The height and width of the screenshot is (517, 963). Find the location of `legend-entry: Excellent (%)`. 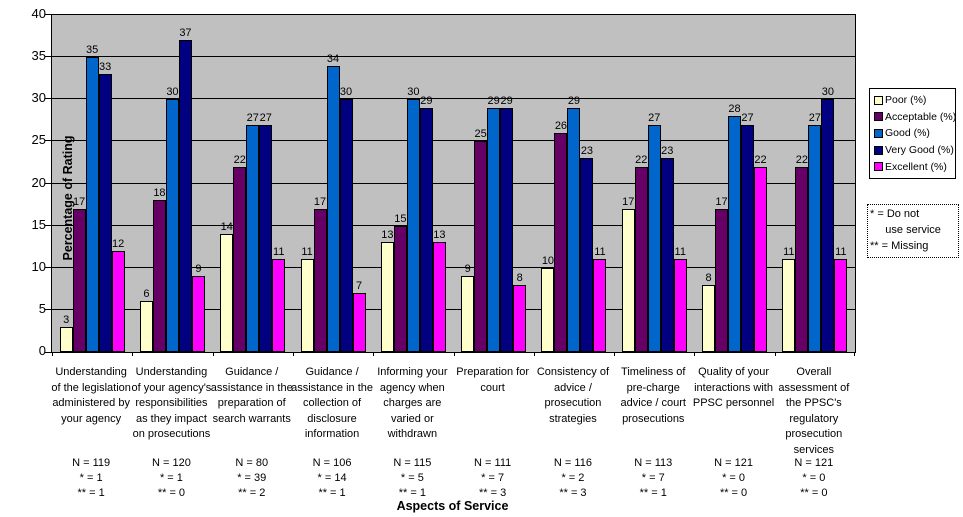

legend-entry: Excellent (%) is located at coordinates (914, 167).